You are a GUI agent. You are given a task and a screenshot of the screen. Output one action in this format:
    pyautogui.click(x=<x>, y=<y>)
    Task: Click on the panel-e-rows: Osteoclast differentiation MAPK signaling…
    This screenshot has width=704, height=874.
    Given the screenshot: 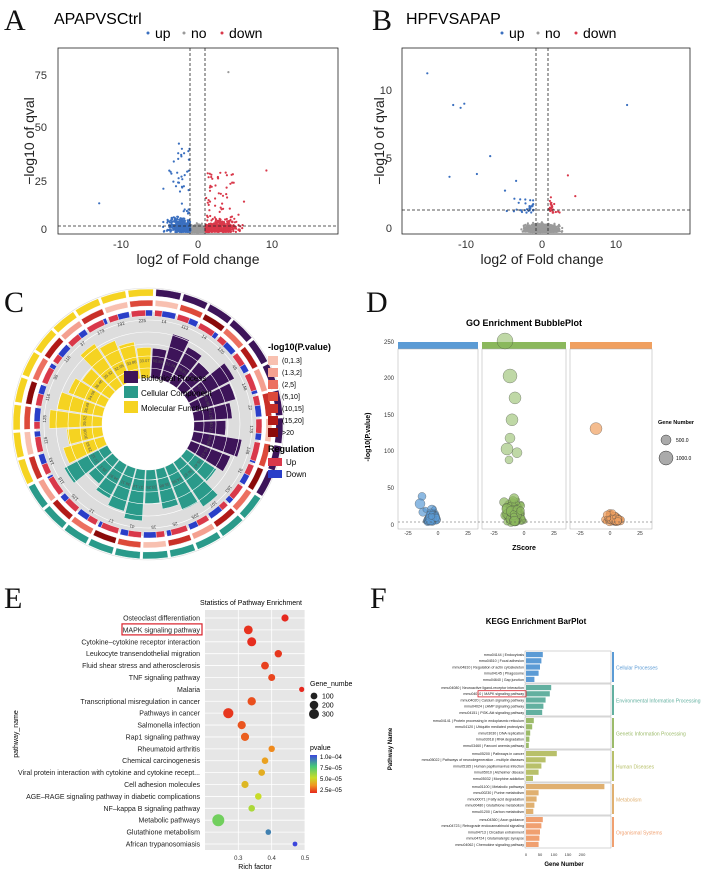 What is the action you would take?
    pyautogui.click(x=161, y=731)
    